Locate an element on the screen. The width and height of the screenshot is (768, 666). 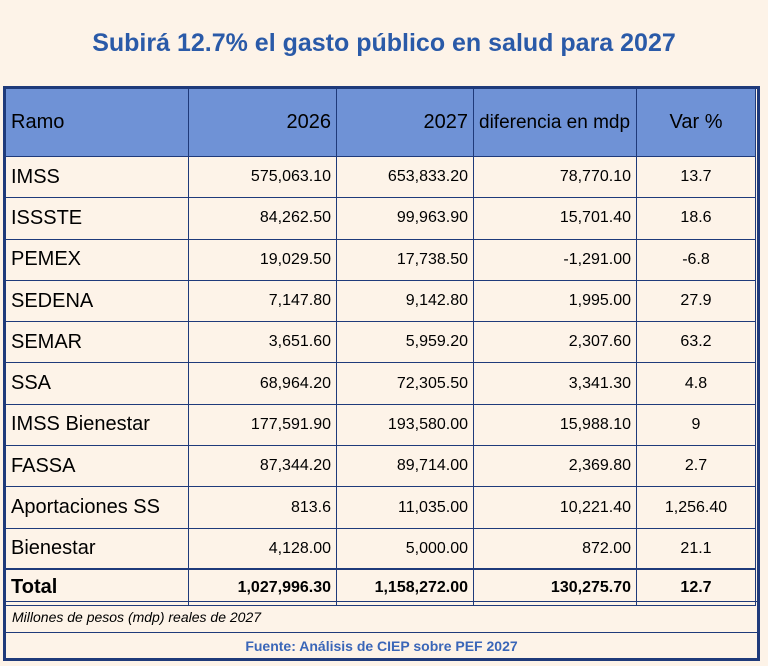
header-2026: 2026 is located at coordinates (262, 122).